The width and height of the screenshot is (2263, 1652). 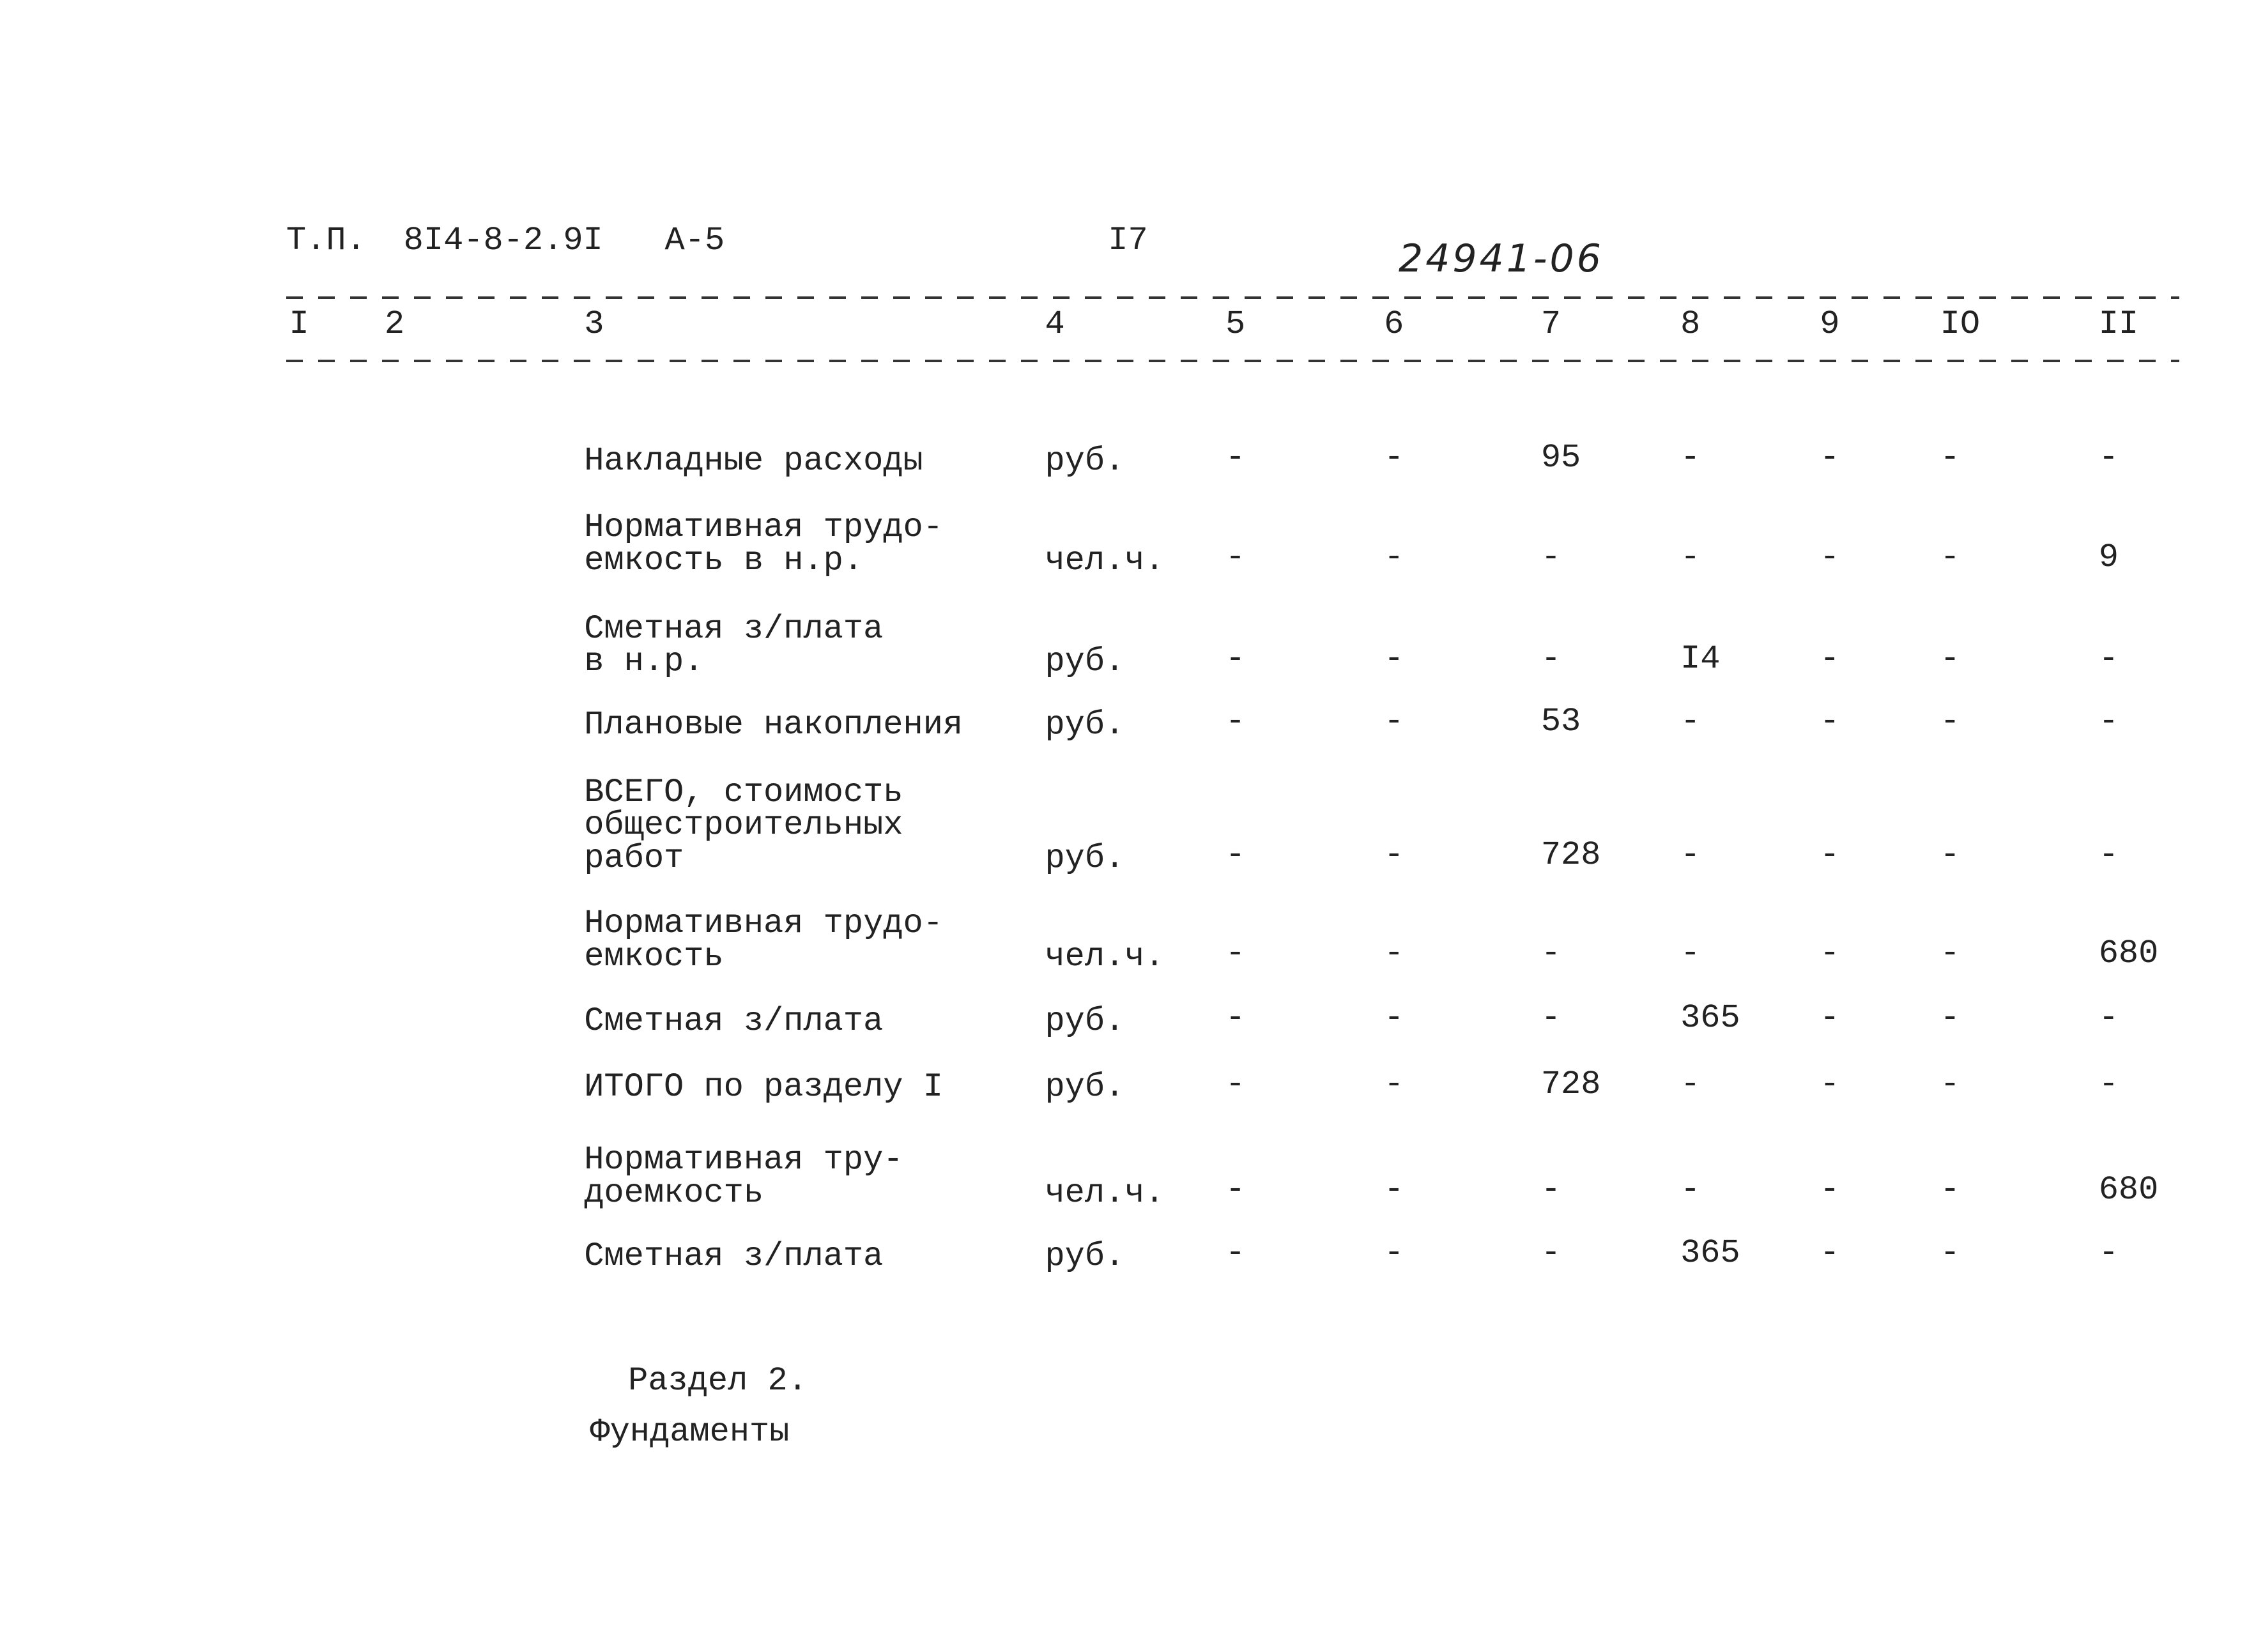 I want to click on column-header: 5, so click(x=1235, y=324).